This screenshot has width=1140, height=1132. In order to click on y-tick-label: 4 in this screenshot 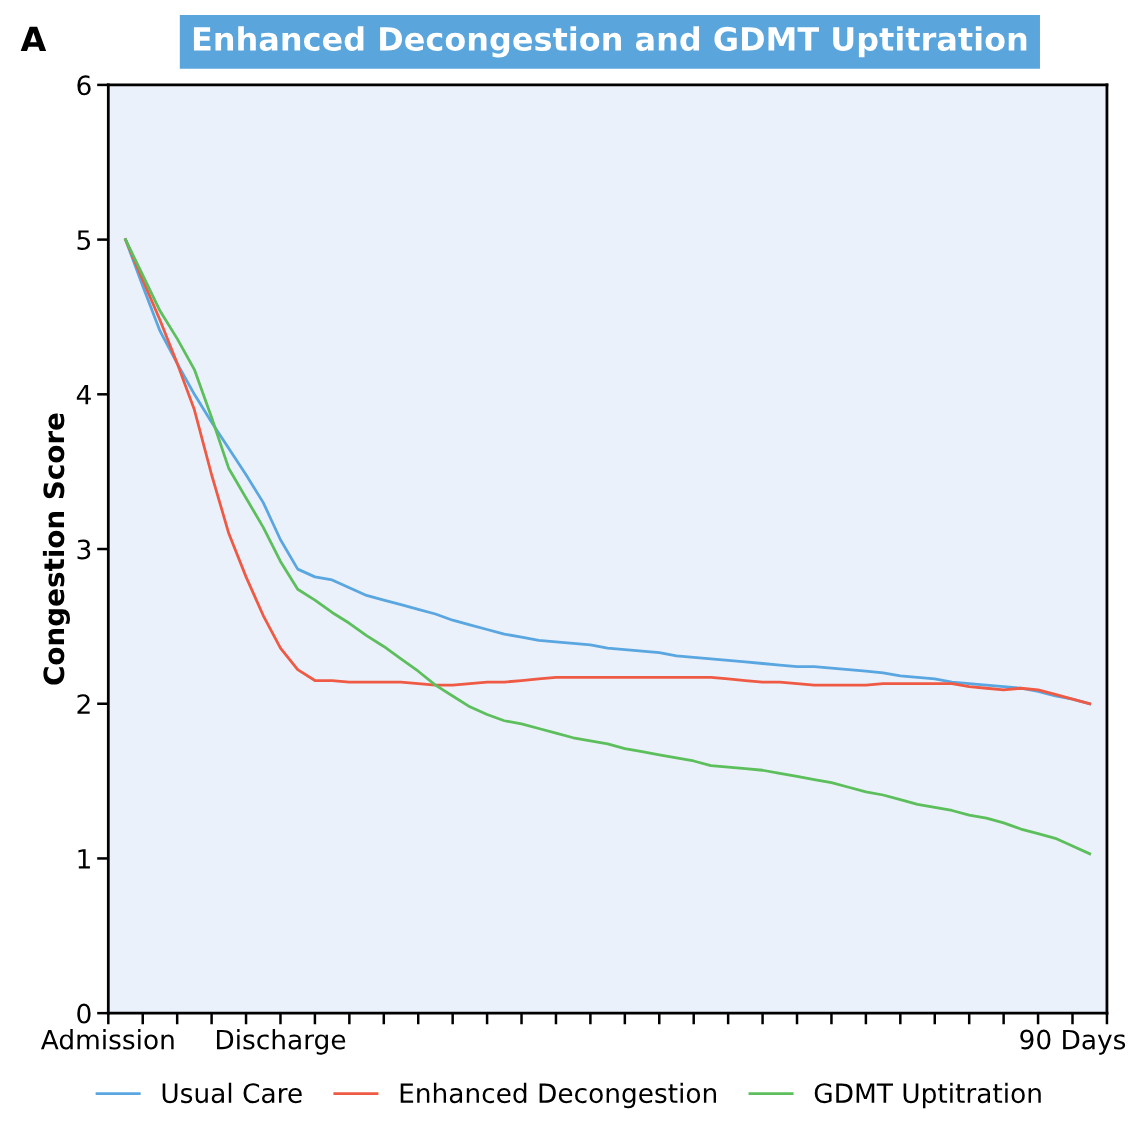, I will do `click(83, 395)`.